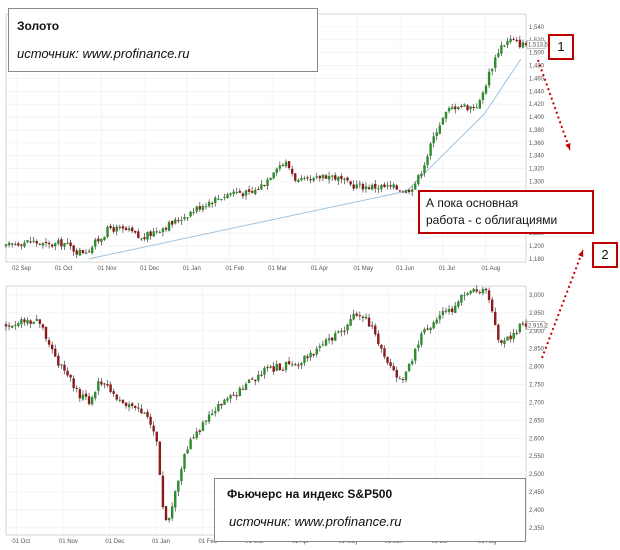 Image resolution: width=620 pixels, height=550 pixels. Describe the element at coordinates (487, 542) in the screenshot. I see `sp500-x-tick: 01 Aug` at that location.